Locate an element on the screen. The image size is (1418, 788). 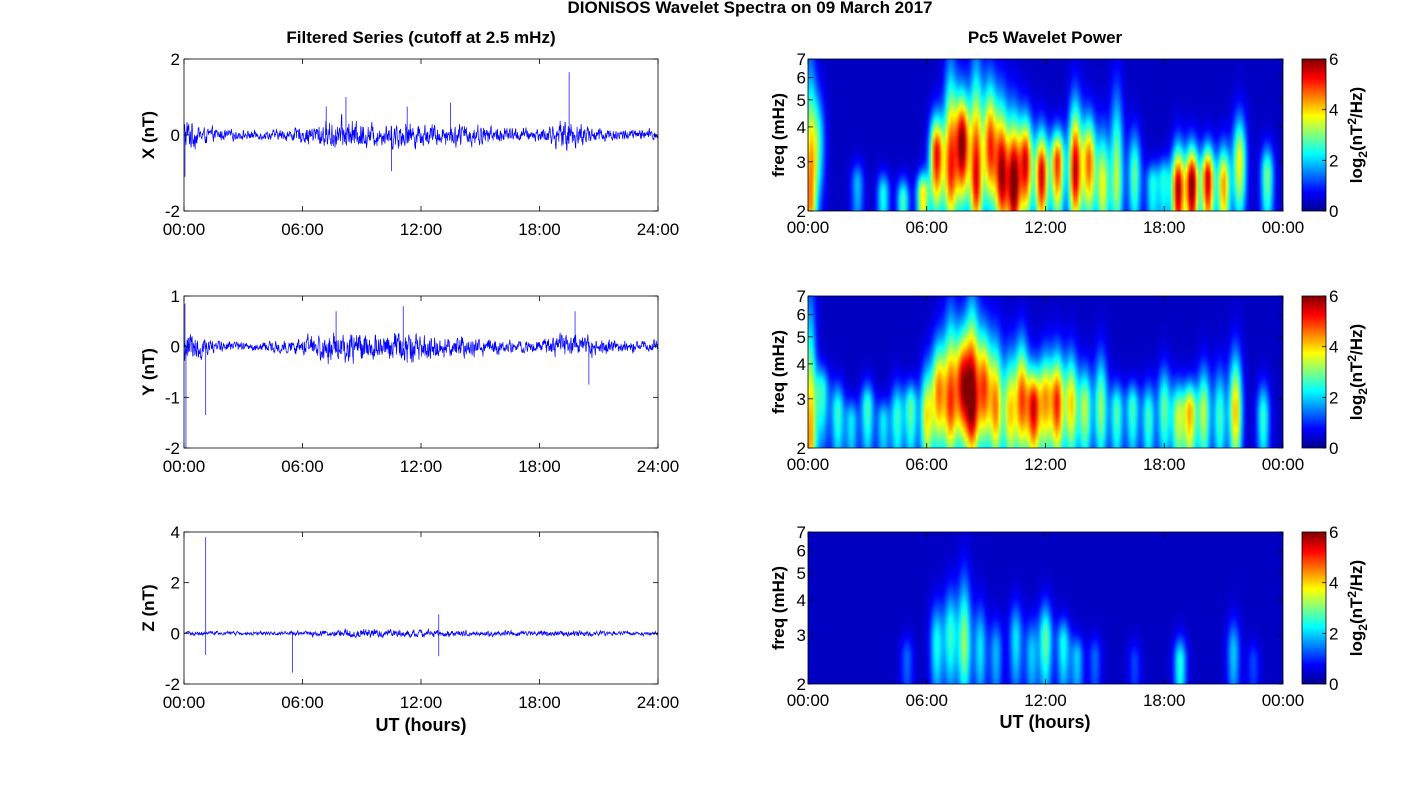
y-axis-label: Y (nT) is located at coordinates (148, 372).